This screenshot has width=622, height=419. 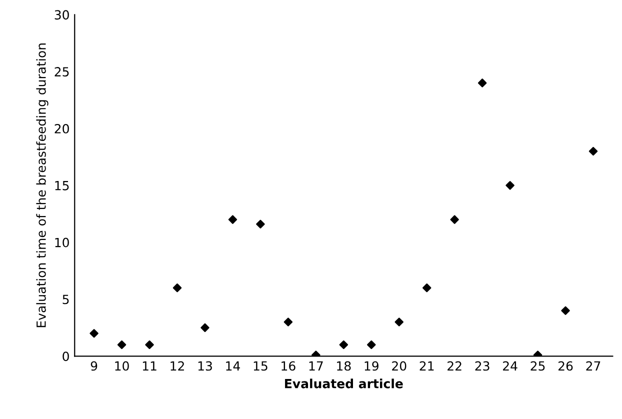 I want to click on y-tick-label: 20, so click(x=61, y=129).